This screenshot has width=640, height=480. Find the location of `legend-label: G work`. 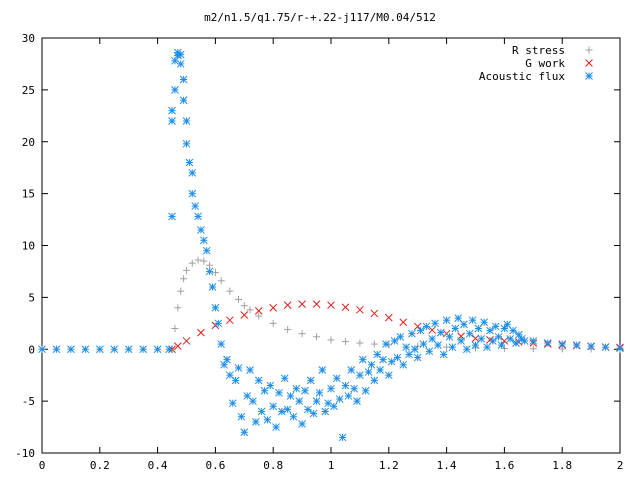

legend-label: G work is located at coordinates (545, 63).